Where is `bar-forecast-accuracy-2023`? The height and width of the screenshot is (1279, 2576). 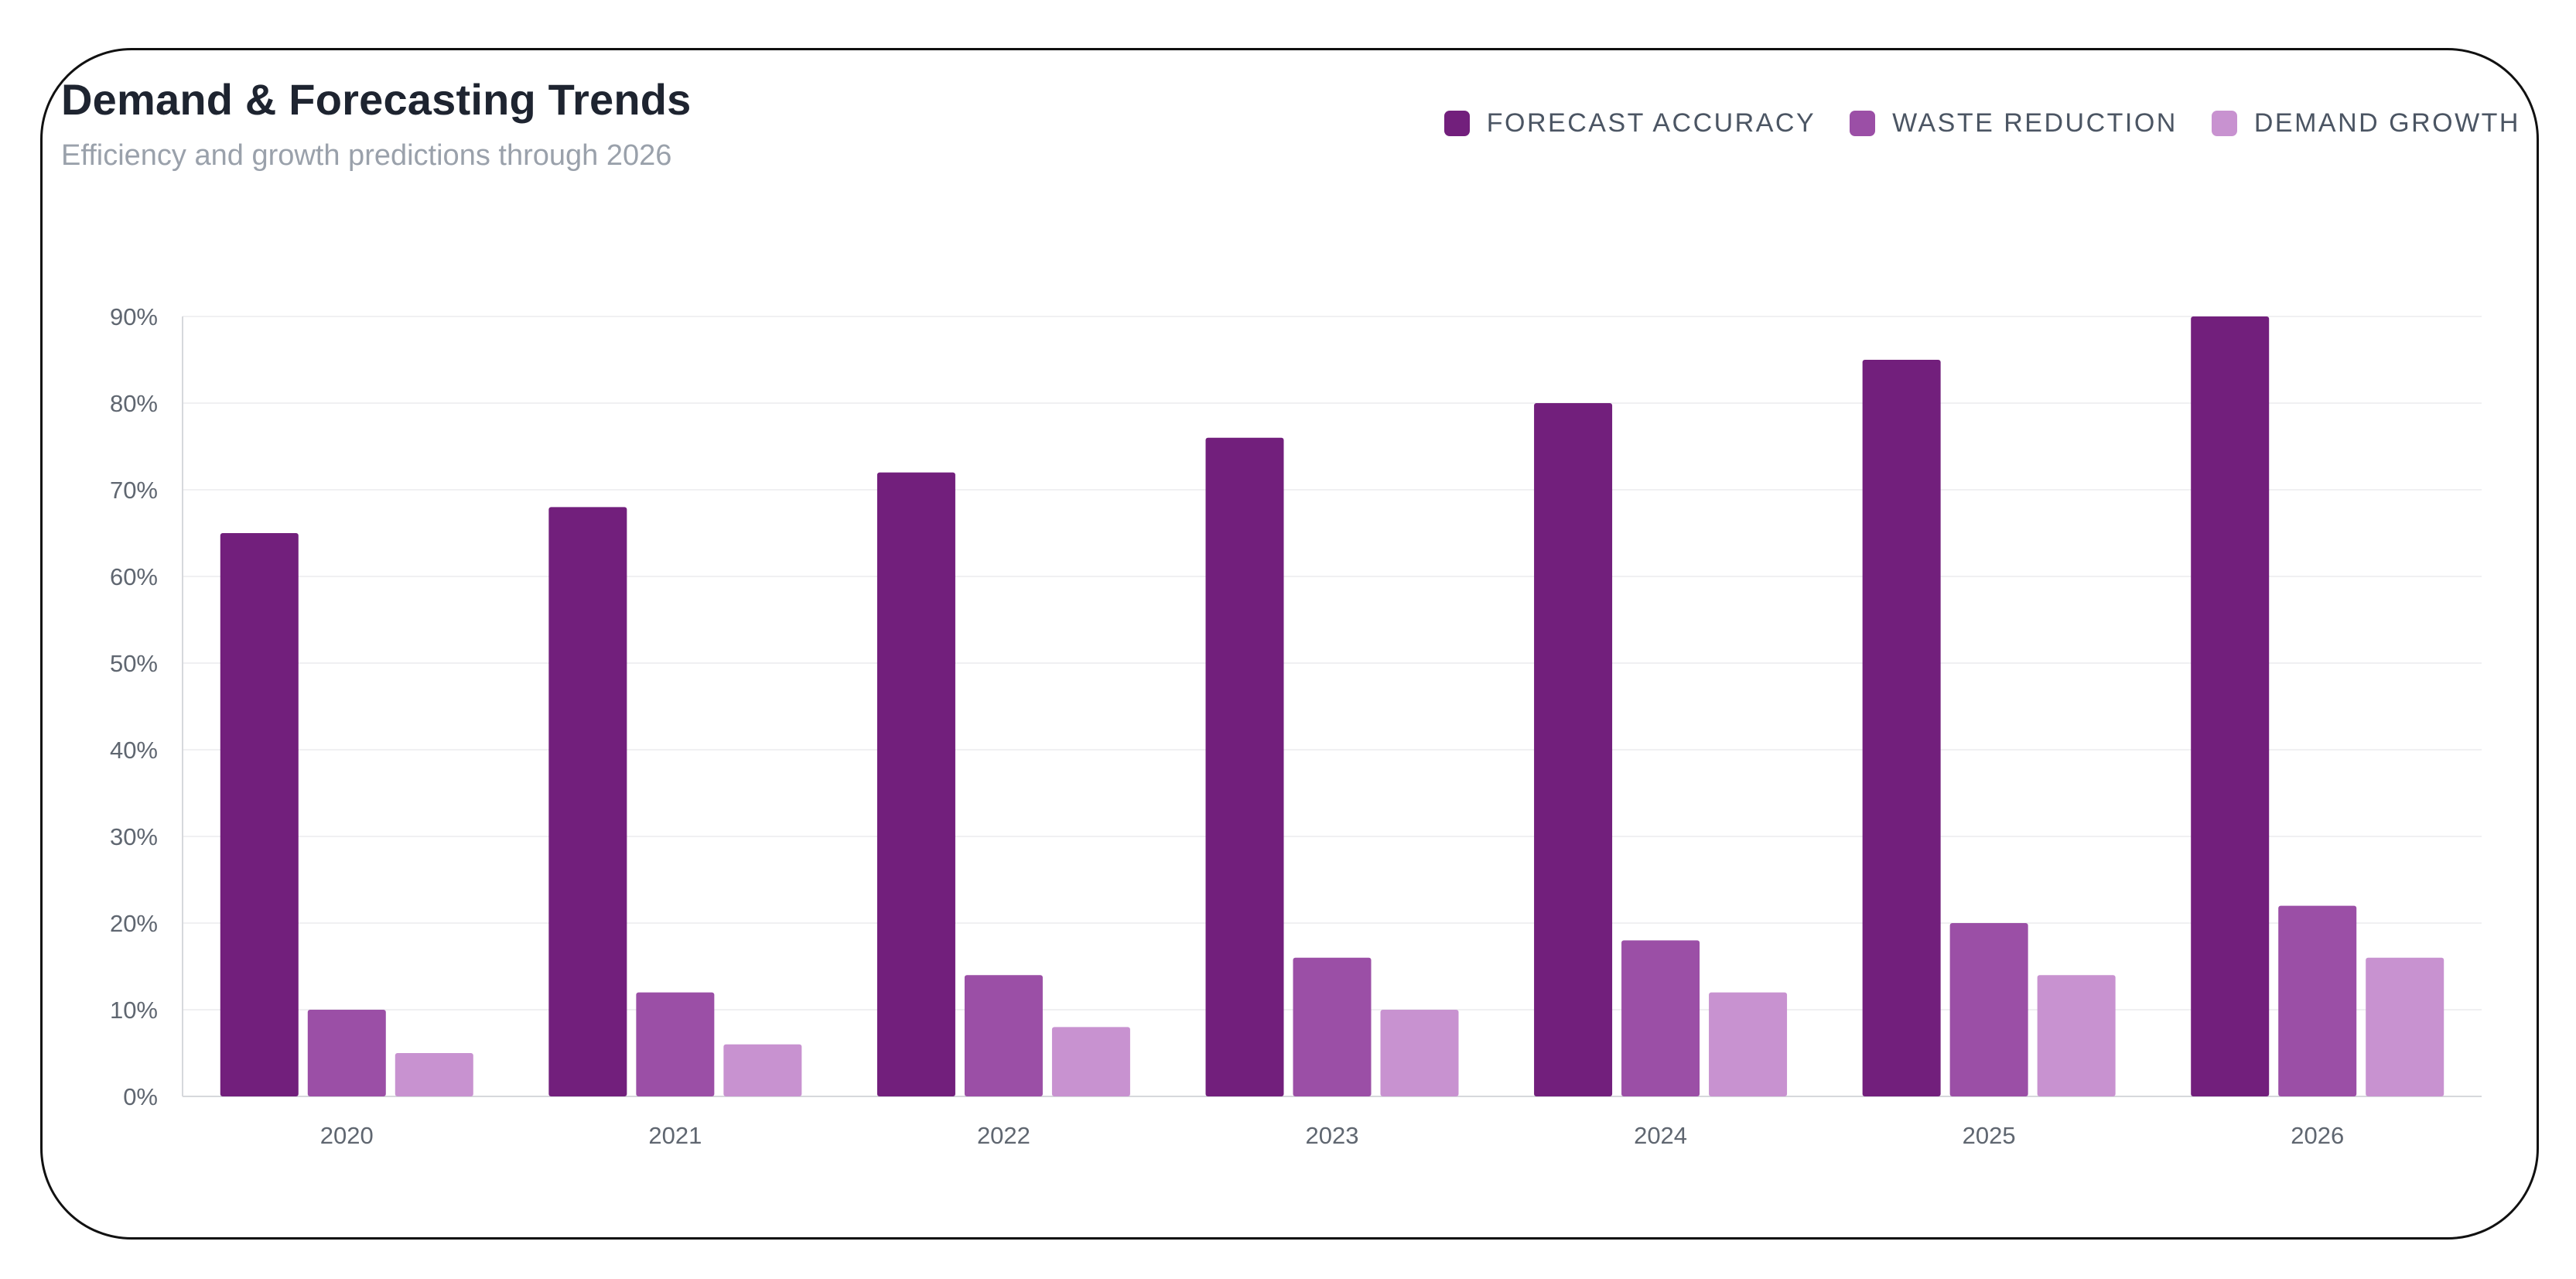 bar-forecast-accuracy-2023 is located at coordinates (1244, 766).